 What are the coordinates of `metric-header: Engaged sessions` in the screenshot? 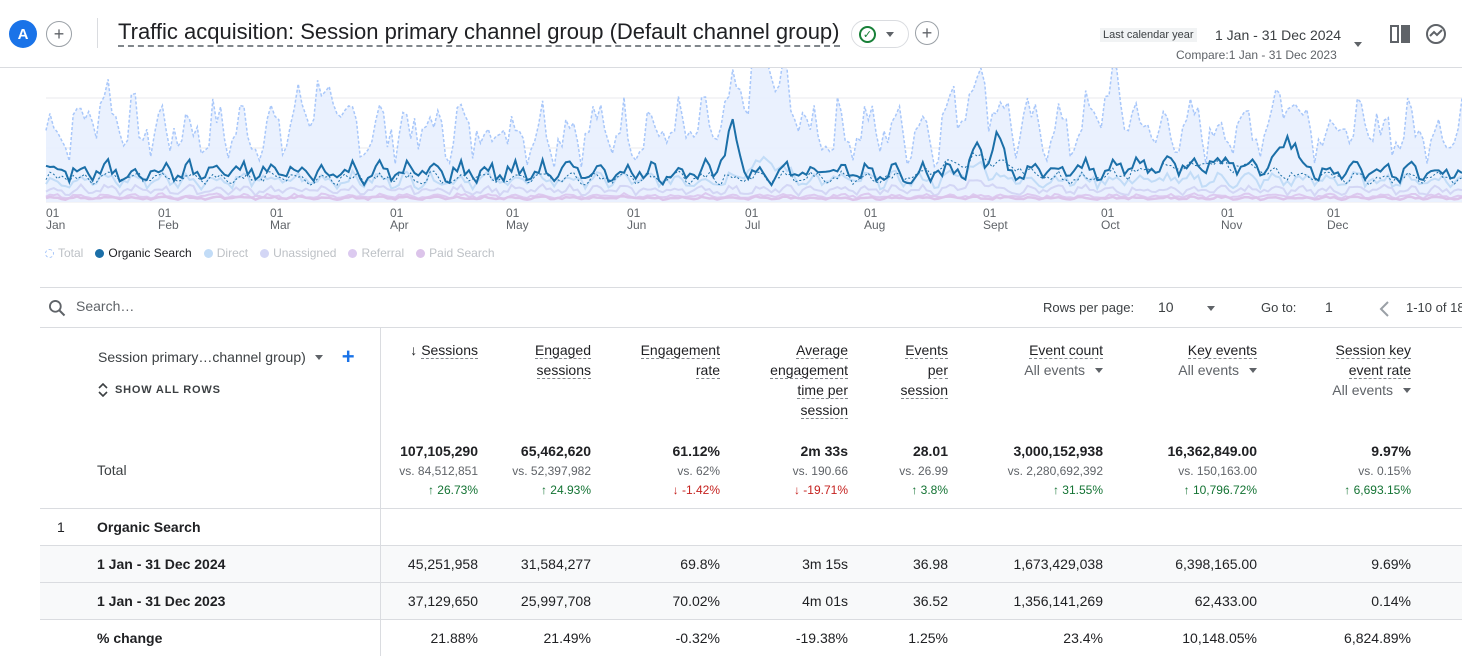 It's located at (562, 360).